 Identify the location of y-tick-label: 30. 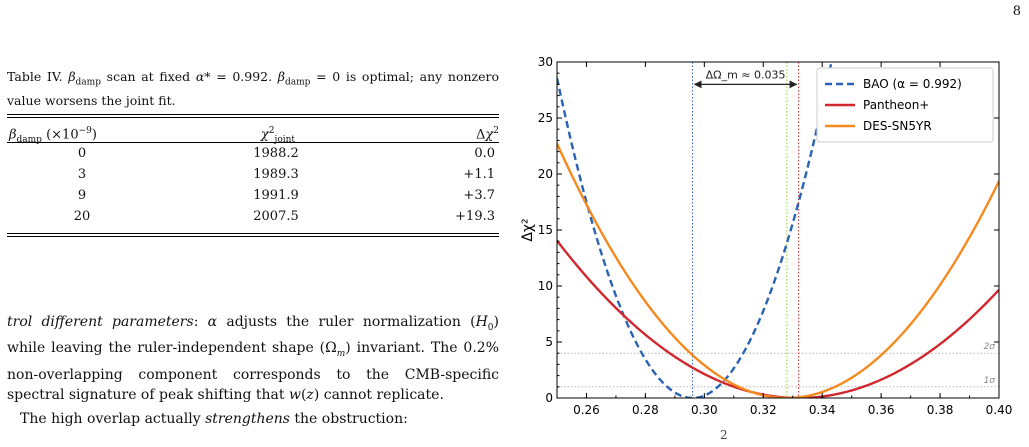
(545, 62).